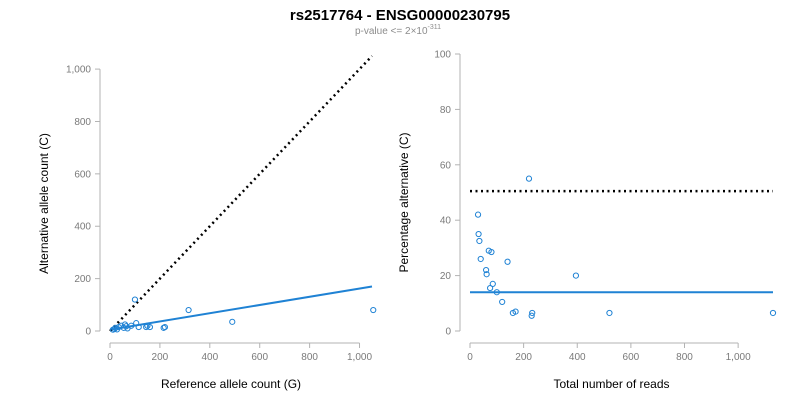 Image resolution: width=800 pixels, height=400 pixels. Describe the element at coordinates (446, 110) in the screenshot. I see `y-tick-label: 80` at that location.